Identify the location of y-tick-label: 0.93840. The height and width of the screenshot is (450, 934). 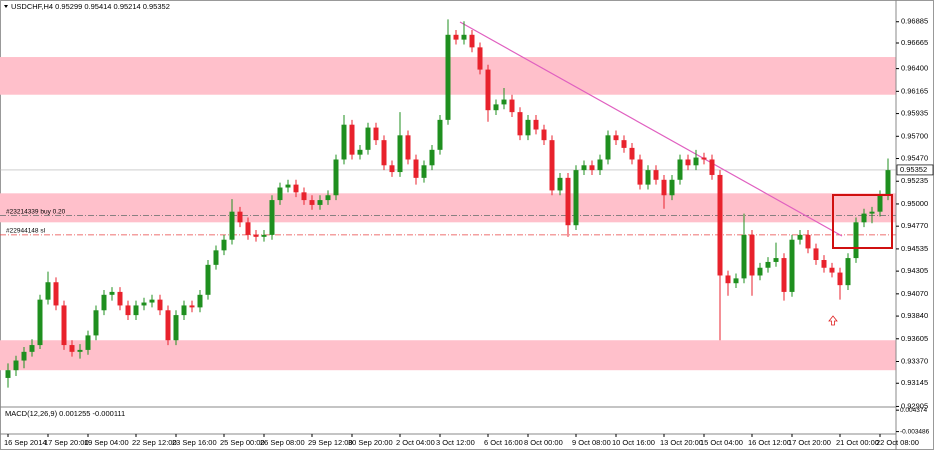
(914, 315).